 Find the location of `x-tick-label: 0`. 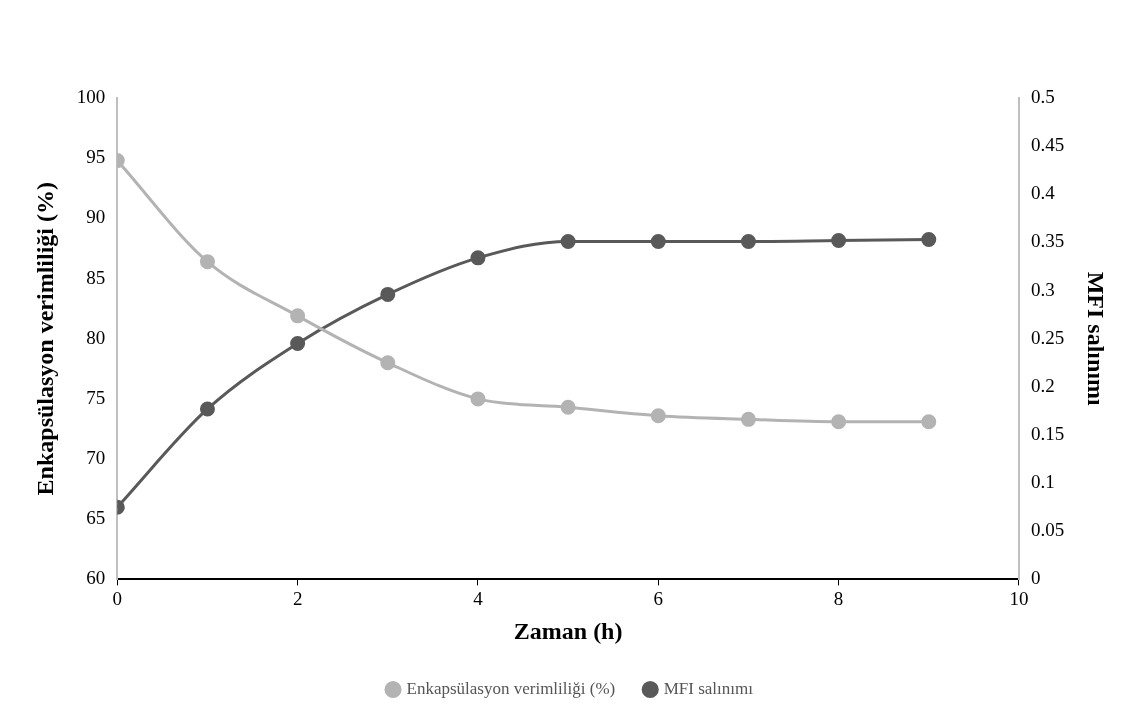

x-tick-label: 0 is located at coordinates (117, 598).